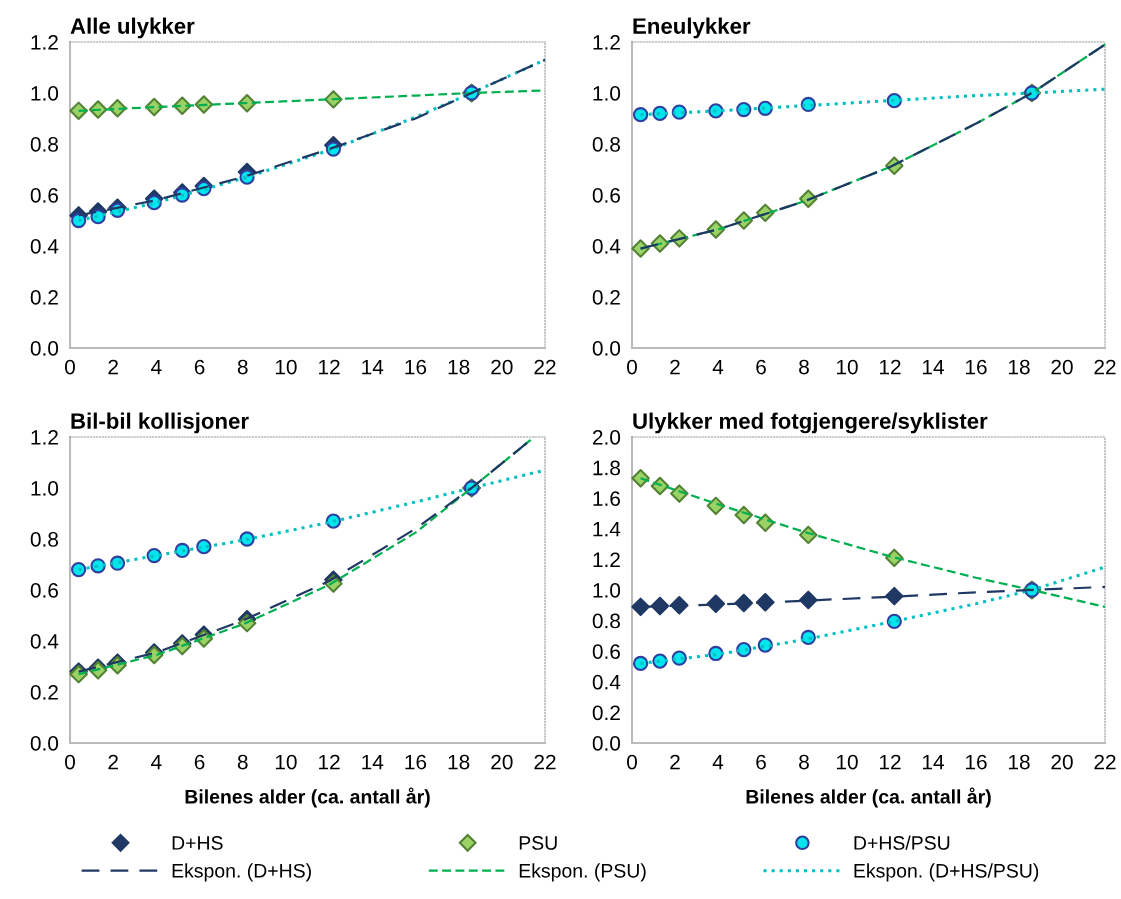 The image size is (1121, 899). Describe the element at coordinates (538, 843) in the screenshot. I see `legend-label: PSU` at that location.